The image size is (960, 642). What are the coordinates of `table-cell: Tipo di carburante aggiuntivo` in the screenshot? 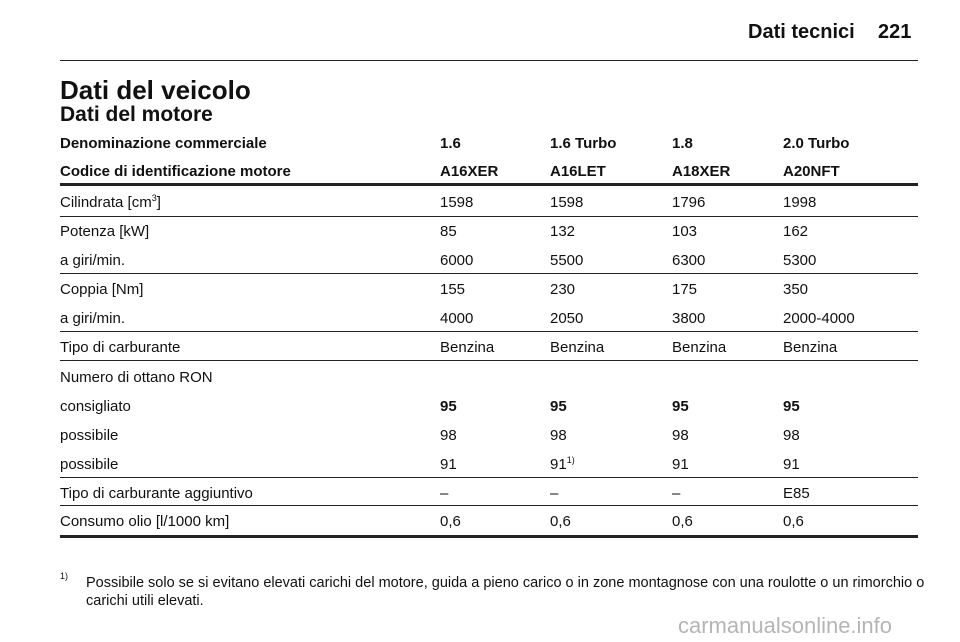 It's located at (156, 493).